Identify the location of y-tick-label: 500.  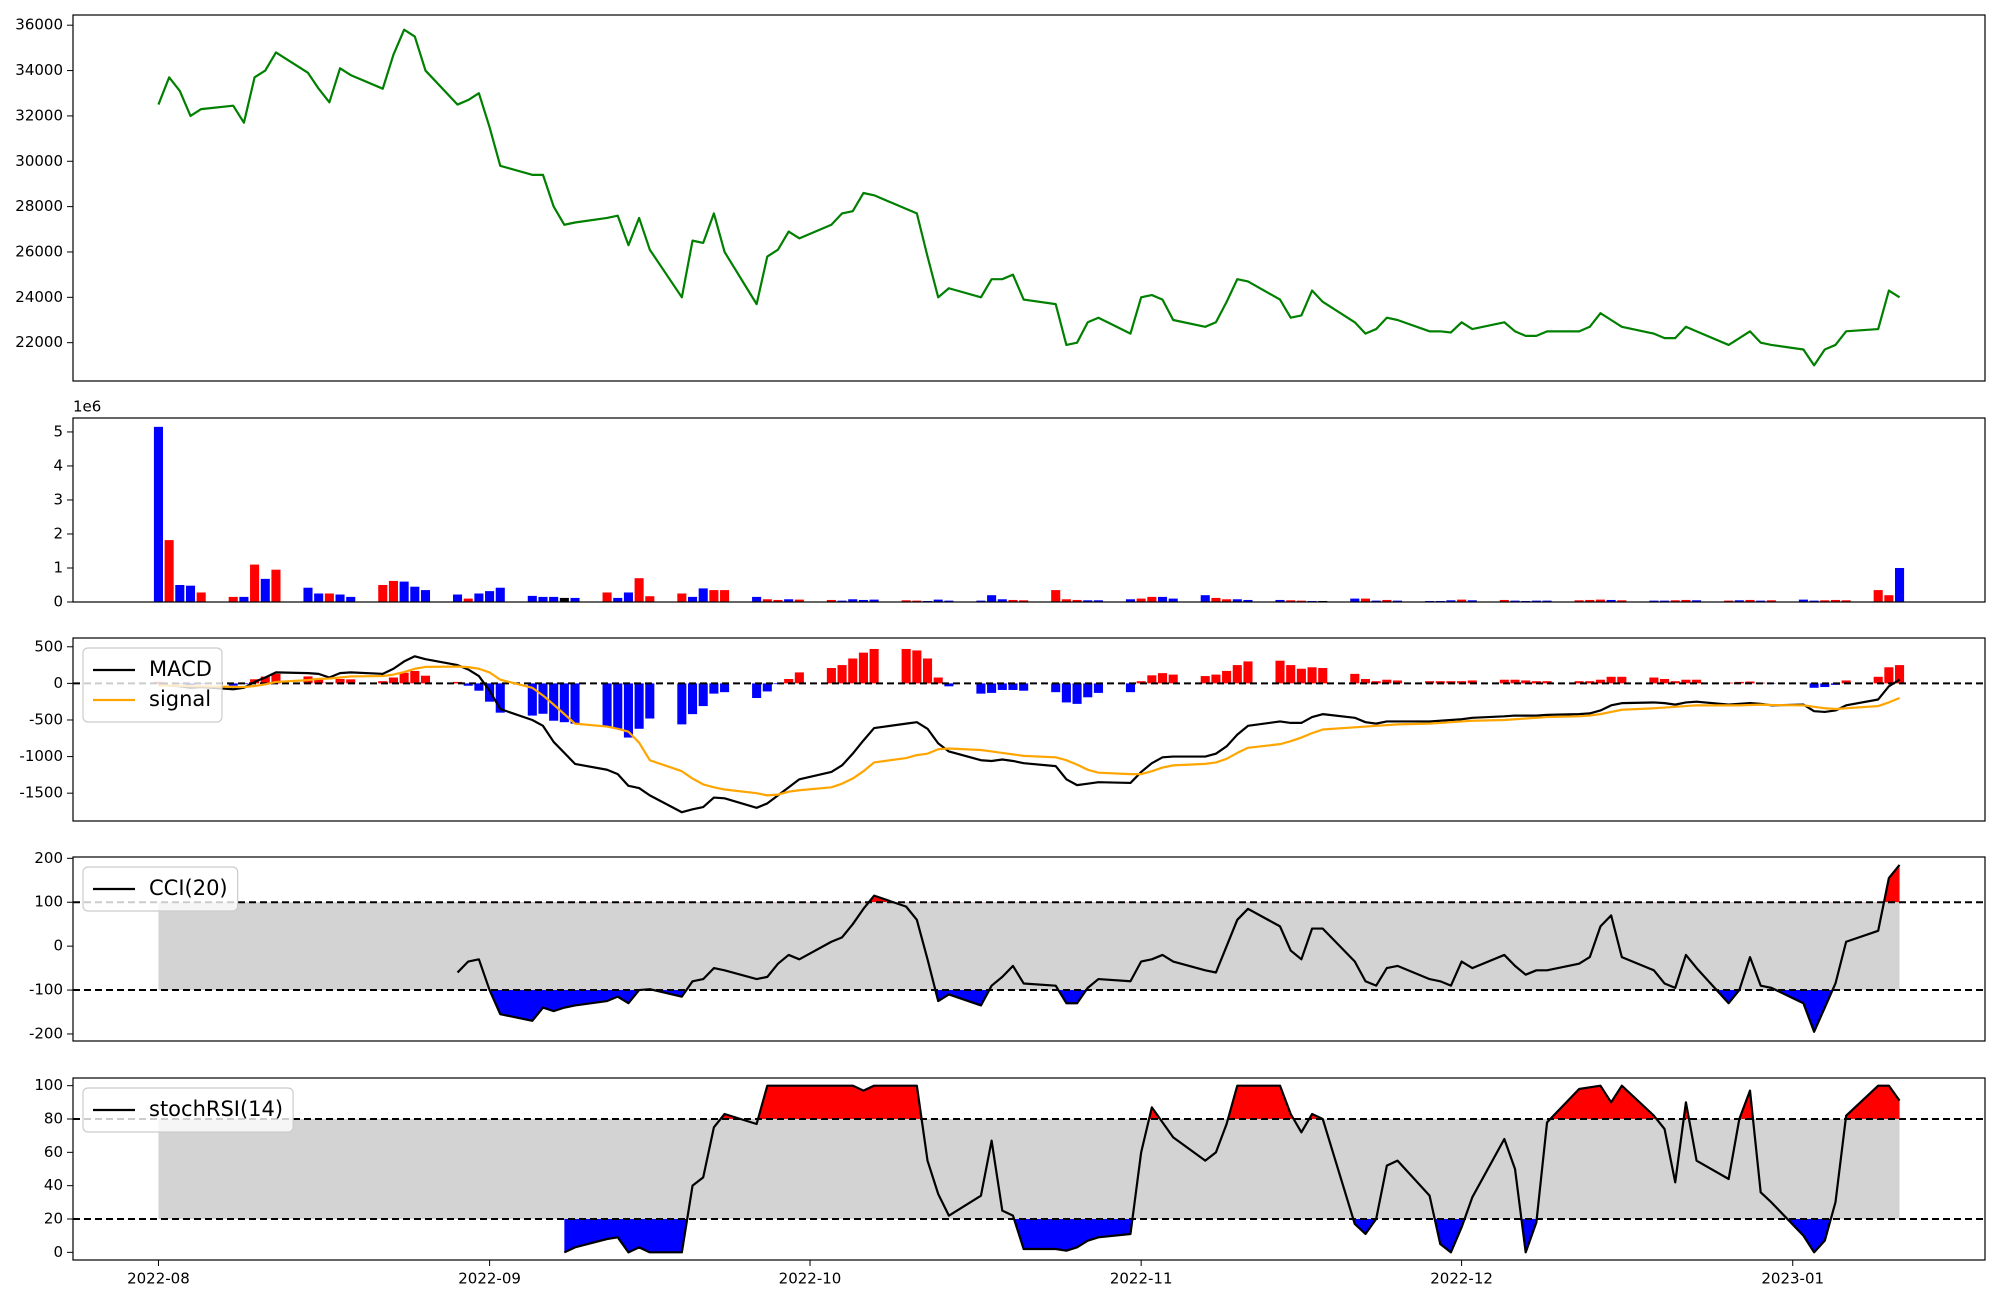
(48, 646).